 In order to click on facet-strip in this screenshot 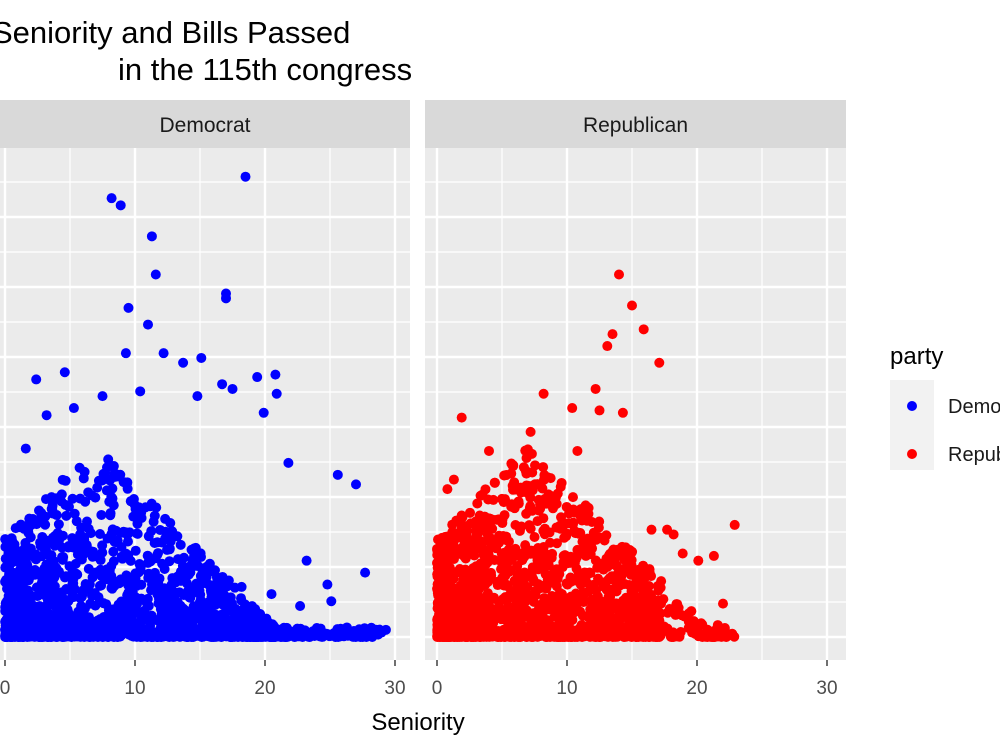, I will do `click(635, 124)`.